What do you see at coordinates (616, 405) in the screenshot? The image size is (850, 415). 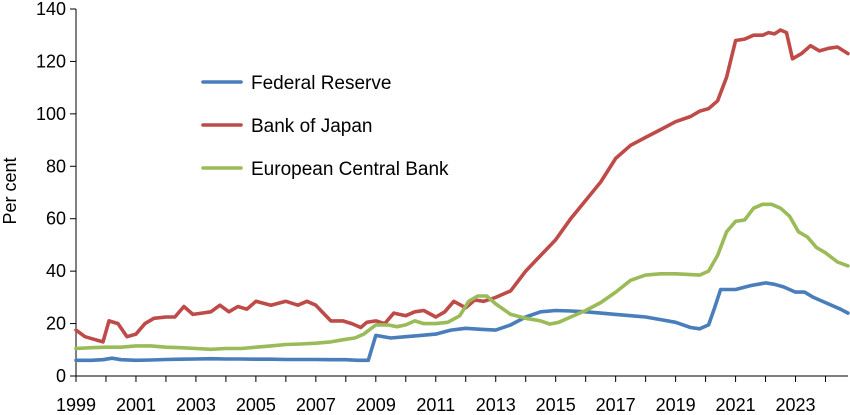 I see `x-tick-label: 2017` at bounding box center [616, 405].